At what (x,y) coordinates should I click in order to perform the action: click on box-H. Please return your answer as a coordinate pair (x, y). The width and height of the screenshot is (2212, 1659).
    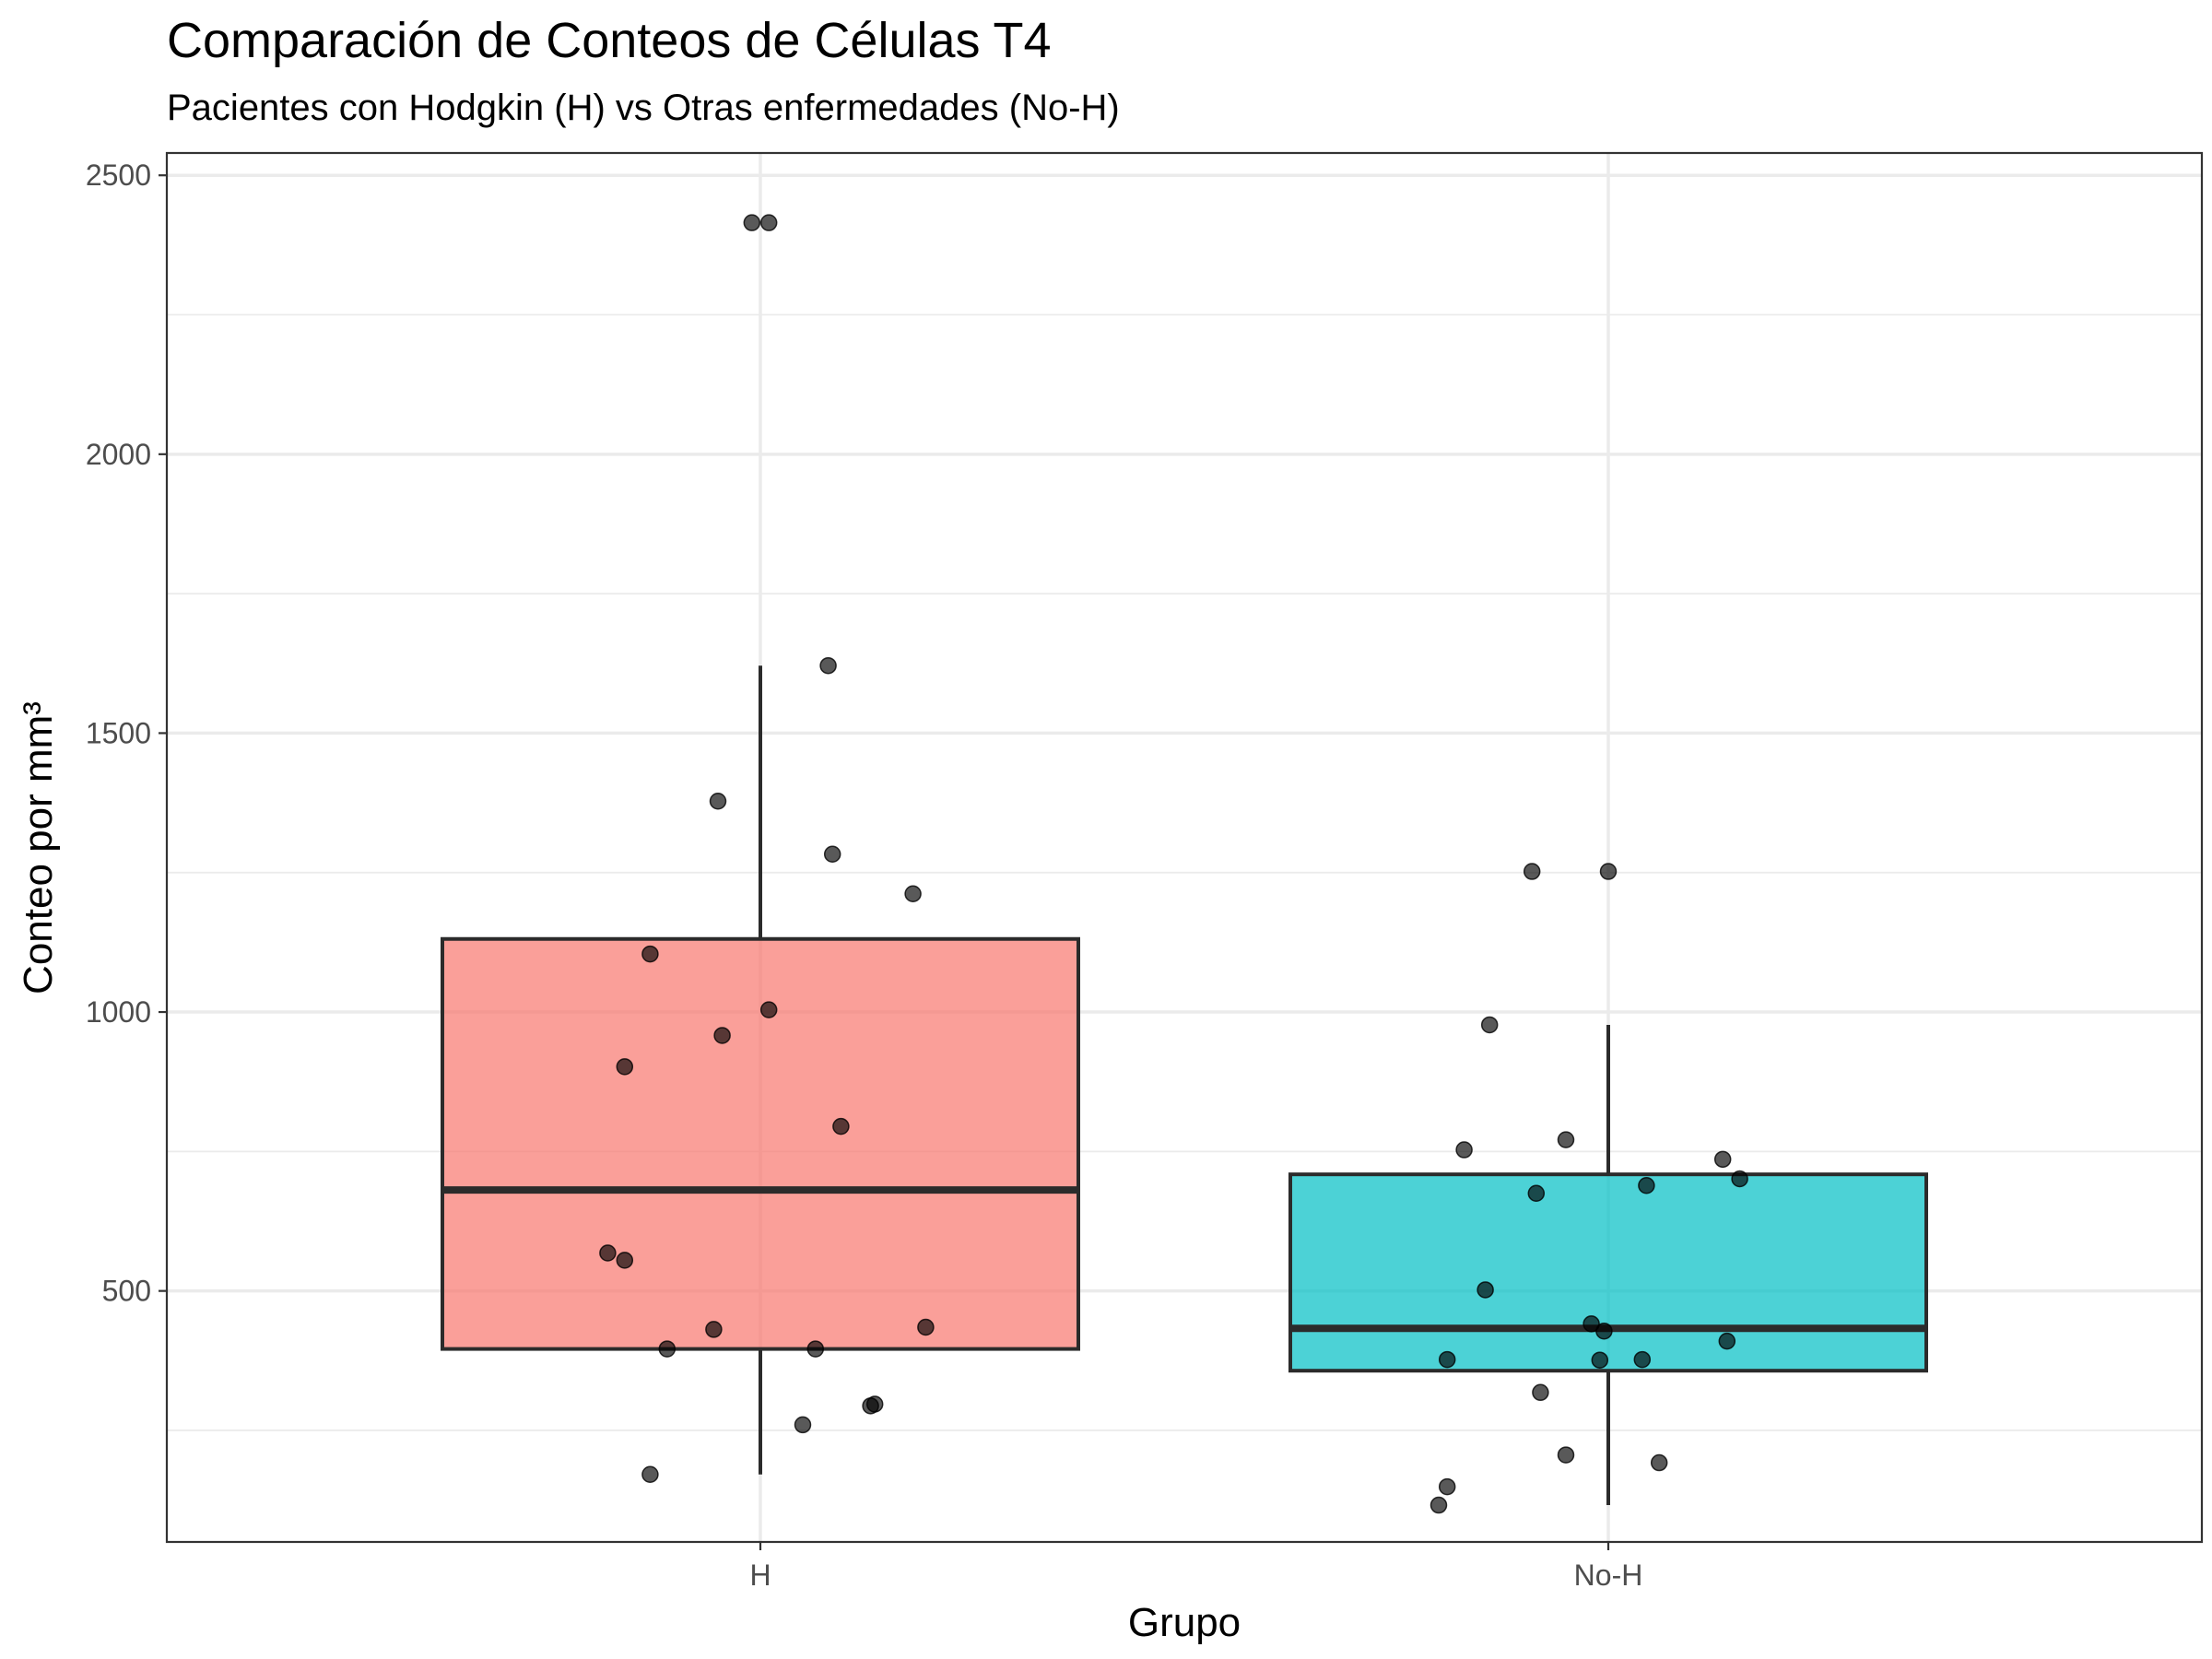
    Looking at the image, I should click on (760, 1143).